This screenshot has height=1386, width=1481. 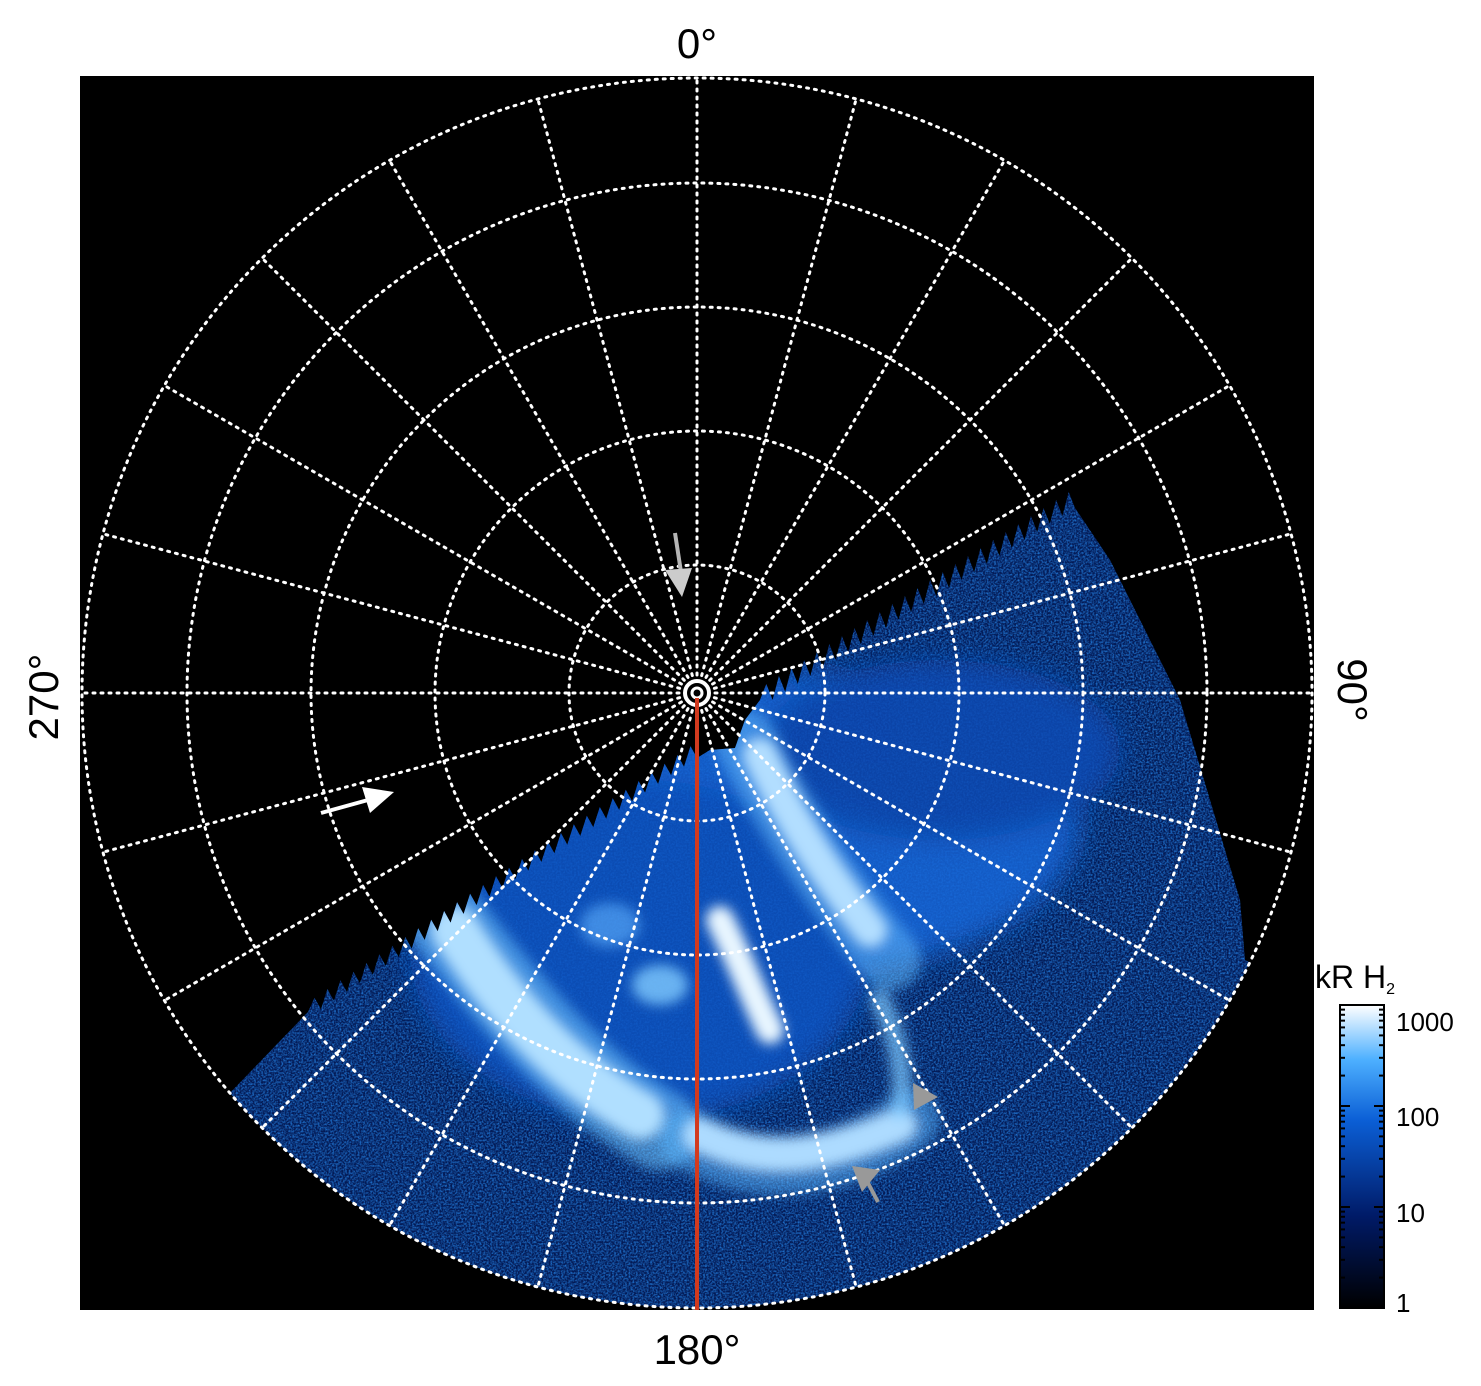 What do you see at coordinates (1403, 1303) in the screenshot?
I see `colorbar-tick-1: 1` at bounding box center [1403, 1303].